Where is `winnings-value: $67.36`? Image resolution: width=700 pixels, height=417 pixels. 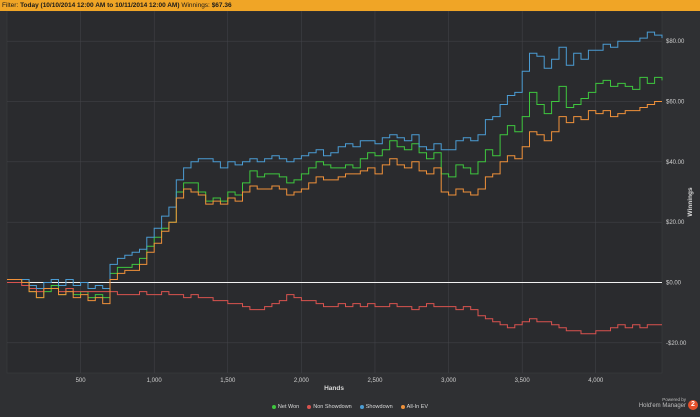
winnings-value: $67.36 is located at coordinates (221, 5).